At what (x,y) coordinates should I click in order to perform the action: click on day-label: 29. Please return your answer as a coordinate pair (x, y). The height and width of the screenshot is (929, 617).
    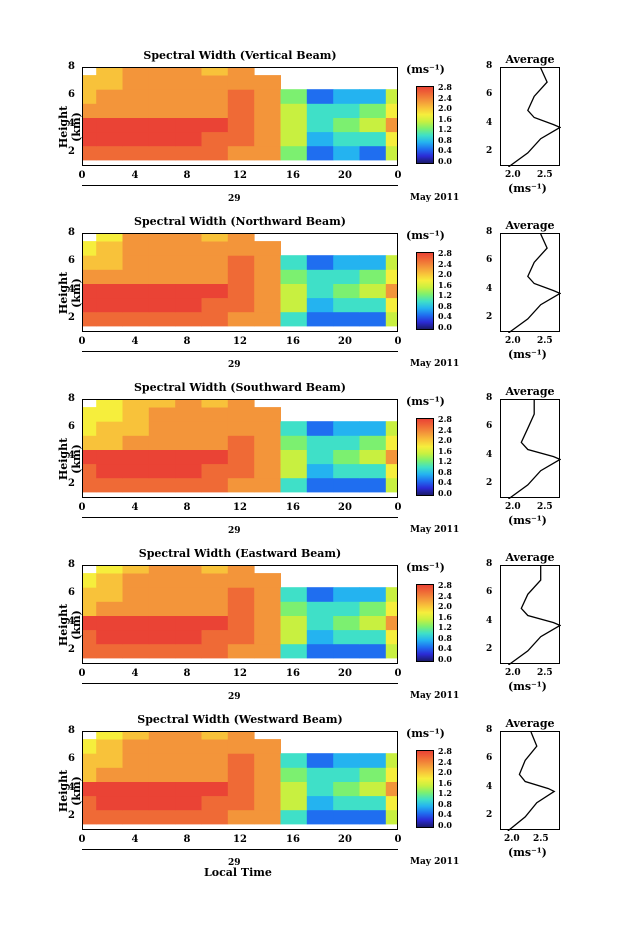
    Looking at the image, I should click on (234, 199).